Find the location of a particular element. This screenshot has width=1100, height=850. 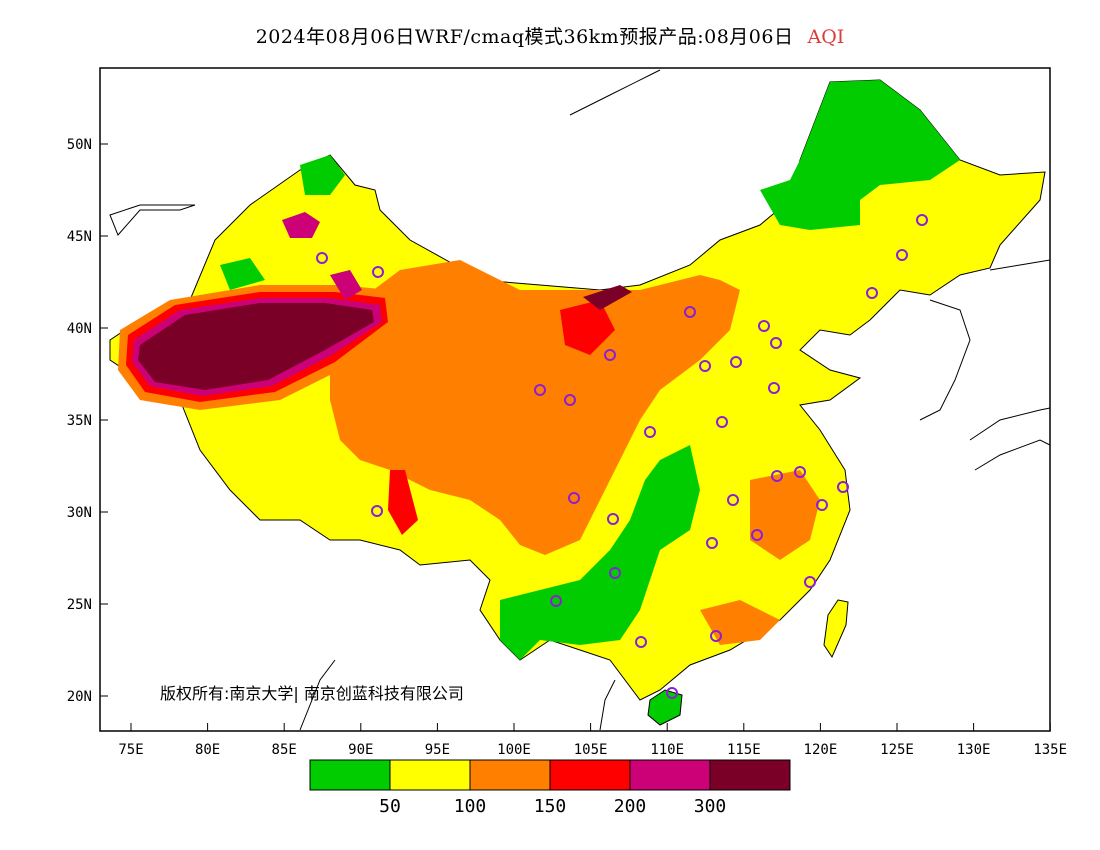

copyright-text: 版权所有:南京大学| 南京创蓝科技有限公司 is located at coordinates (312, 693).